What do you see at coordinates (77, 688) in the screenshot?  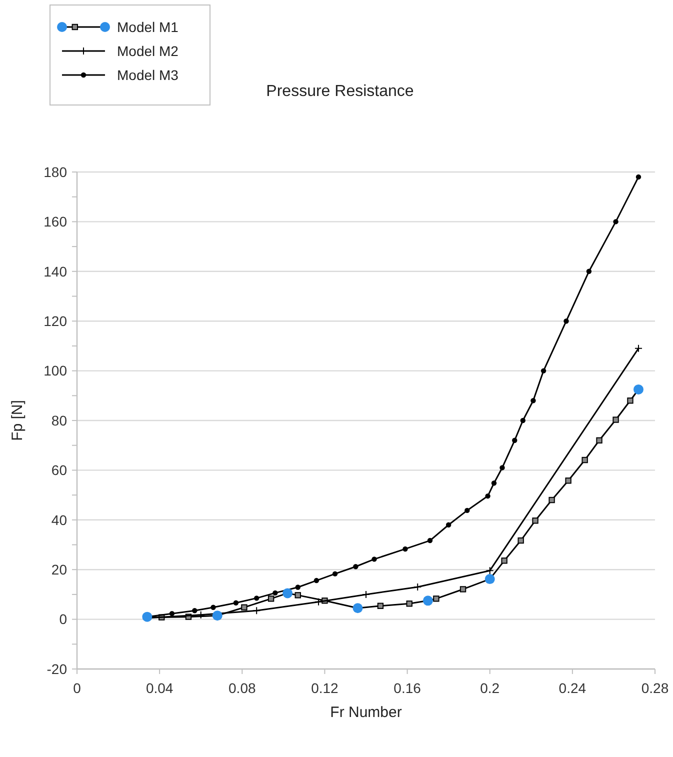 I see `x-tick-label: 0` at bounding box center [77, 688].